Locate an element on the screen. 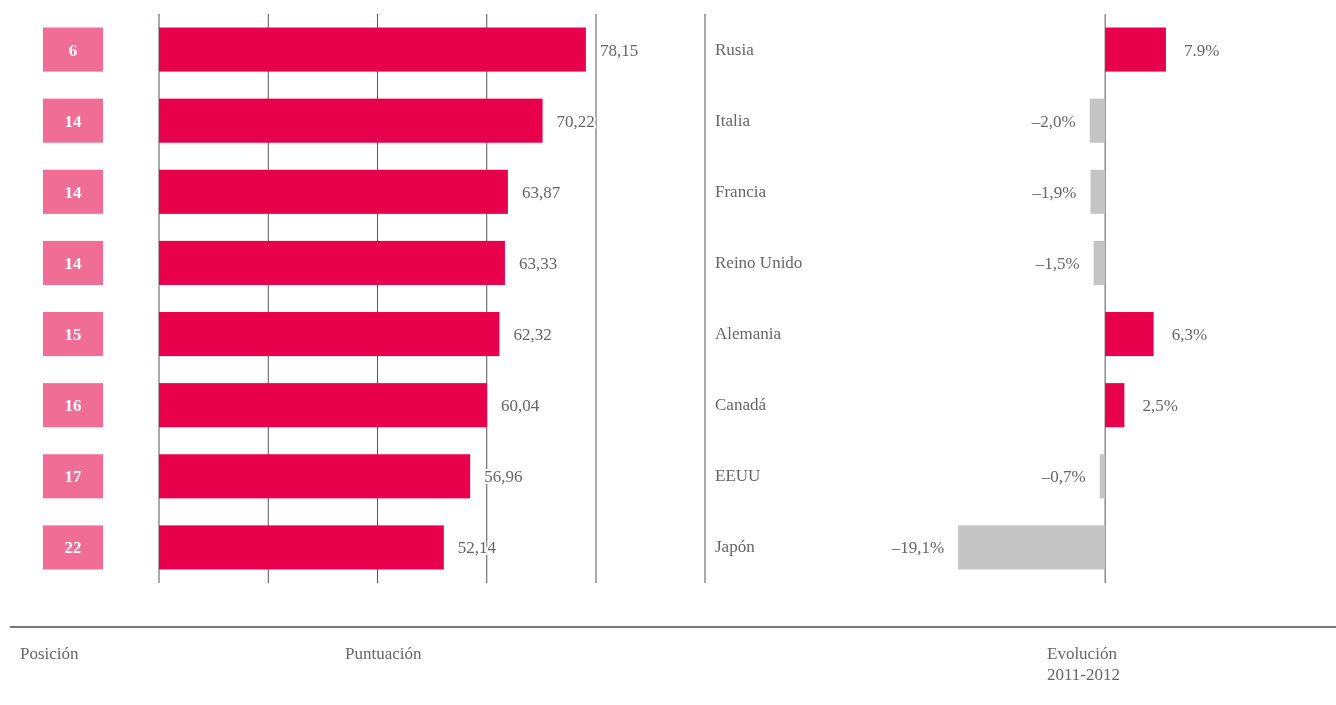 This screenshot has width=1336, height=705. x-axis-title: Evolución 2011-2012 is located at coordinates (1084, 664).